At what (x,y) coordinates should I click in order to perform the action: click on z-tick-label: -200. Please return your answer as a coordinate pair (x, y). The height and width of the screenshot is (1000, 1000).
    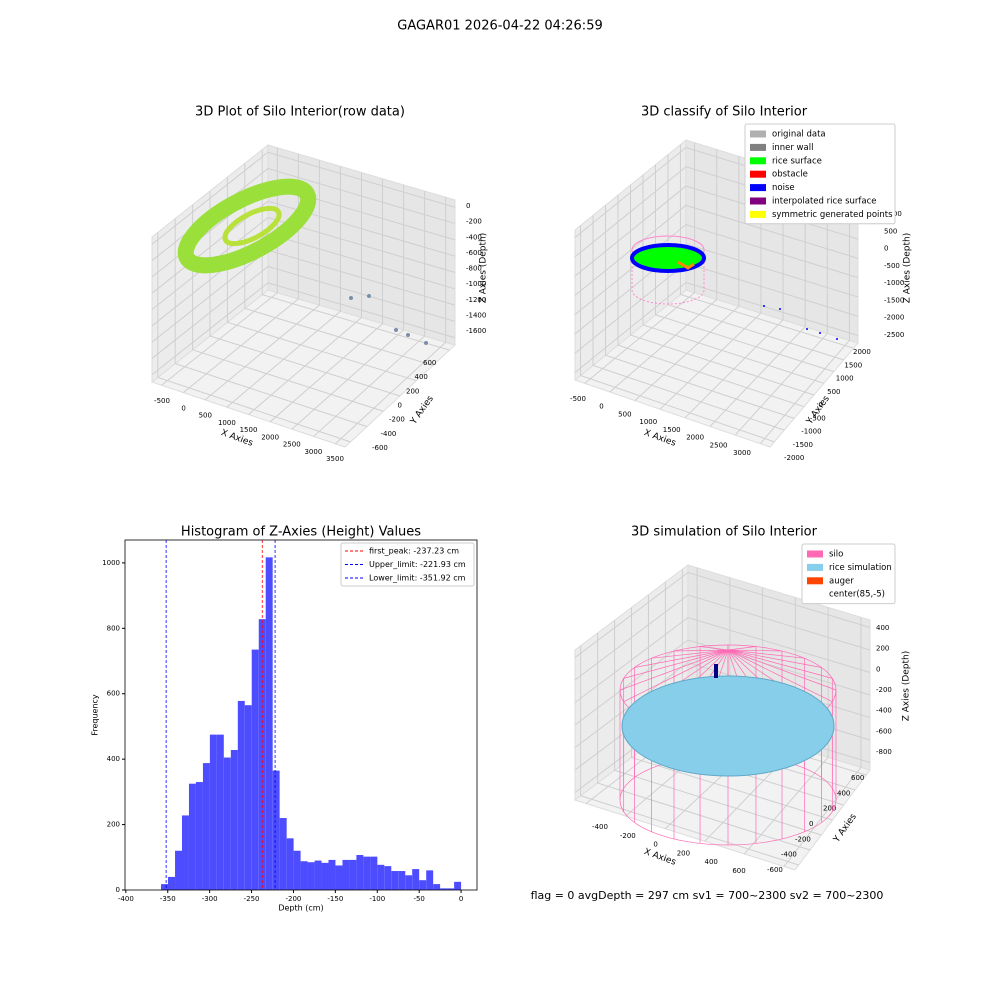
    Looking at the image, I should click on (474, 222).